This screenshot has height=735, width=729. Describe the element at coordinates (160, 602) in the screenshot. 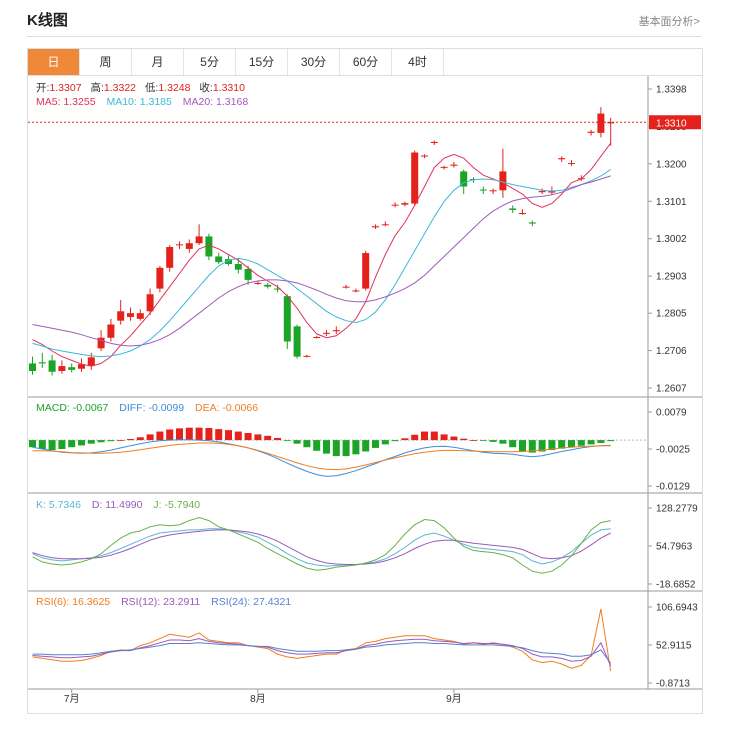

I see `rsi12-legend: RSI(12): 23.2911` at that location.